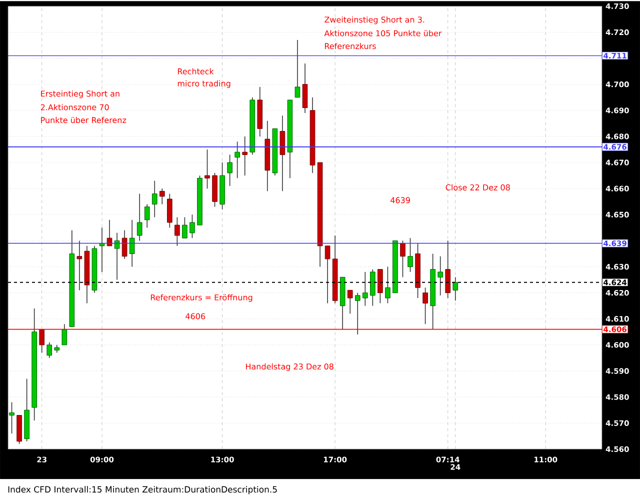 The height and width of the screenshot is (501, 640). I want to click on annotation: Referenzkurs, so click(350, 46).